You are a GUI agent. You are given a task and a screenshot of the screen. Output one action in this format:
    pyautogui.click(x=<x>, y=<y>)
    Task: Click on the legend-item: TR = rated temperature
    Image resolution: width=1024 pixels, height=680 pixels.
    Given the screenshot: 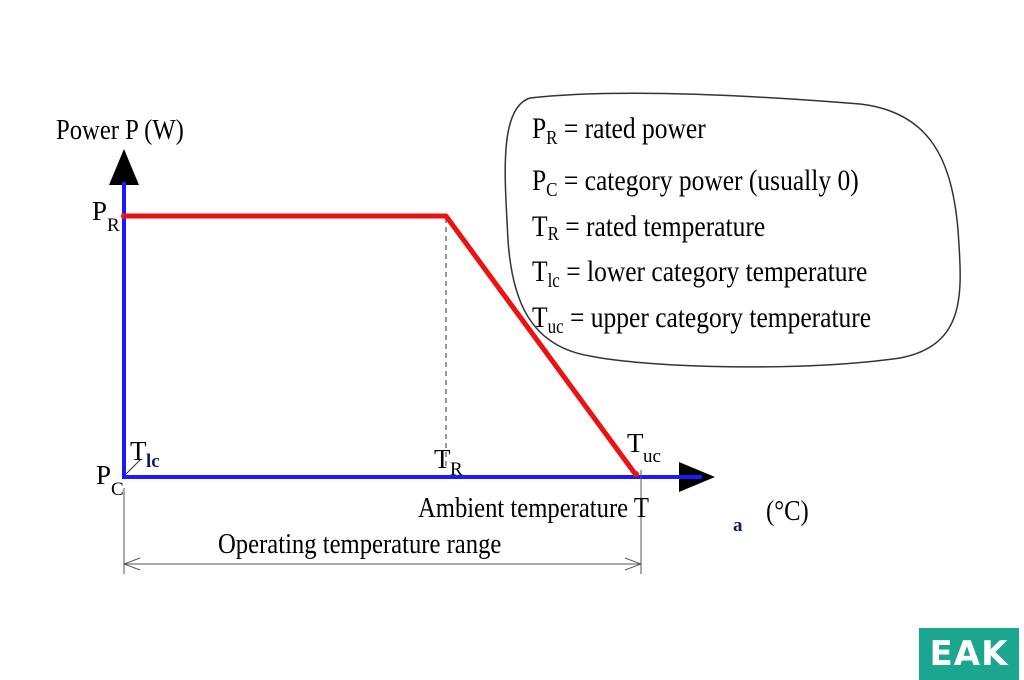 What is the action you would take?
    pyautogui.click(x=649, y=227)
    